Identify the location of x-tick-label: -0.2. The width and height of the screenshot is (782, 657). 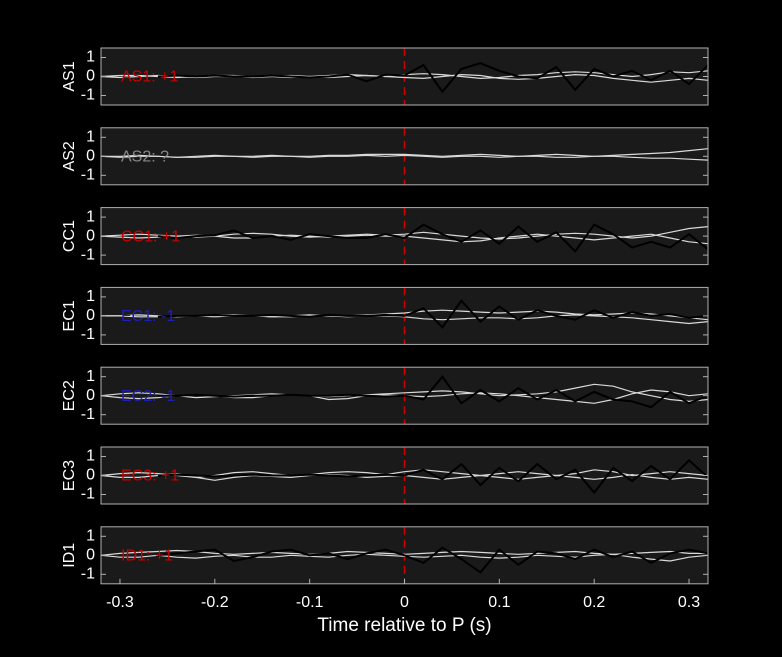
(215, 602).